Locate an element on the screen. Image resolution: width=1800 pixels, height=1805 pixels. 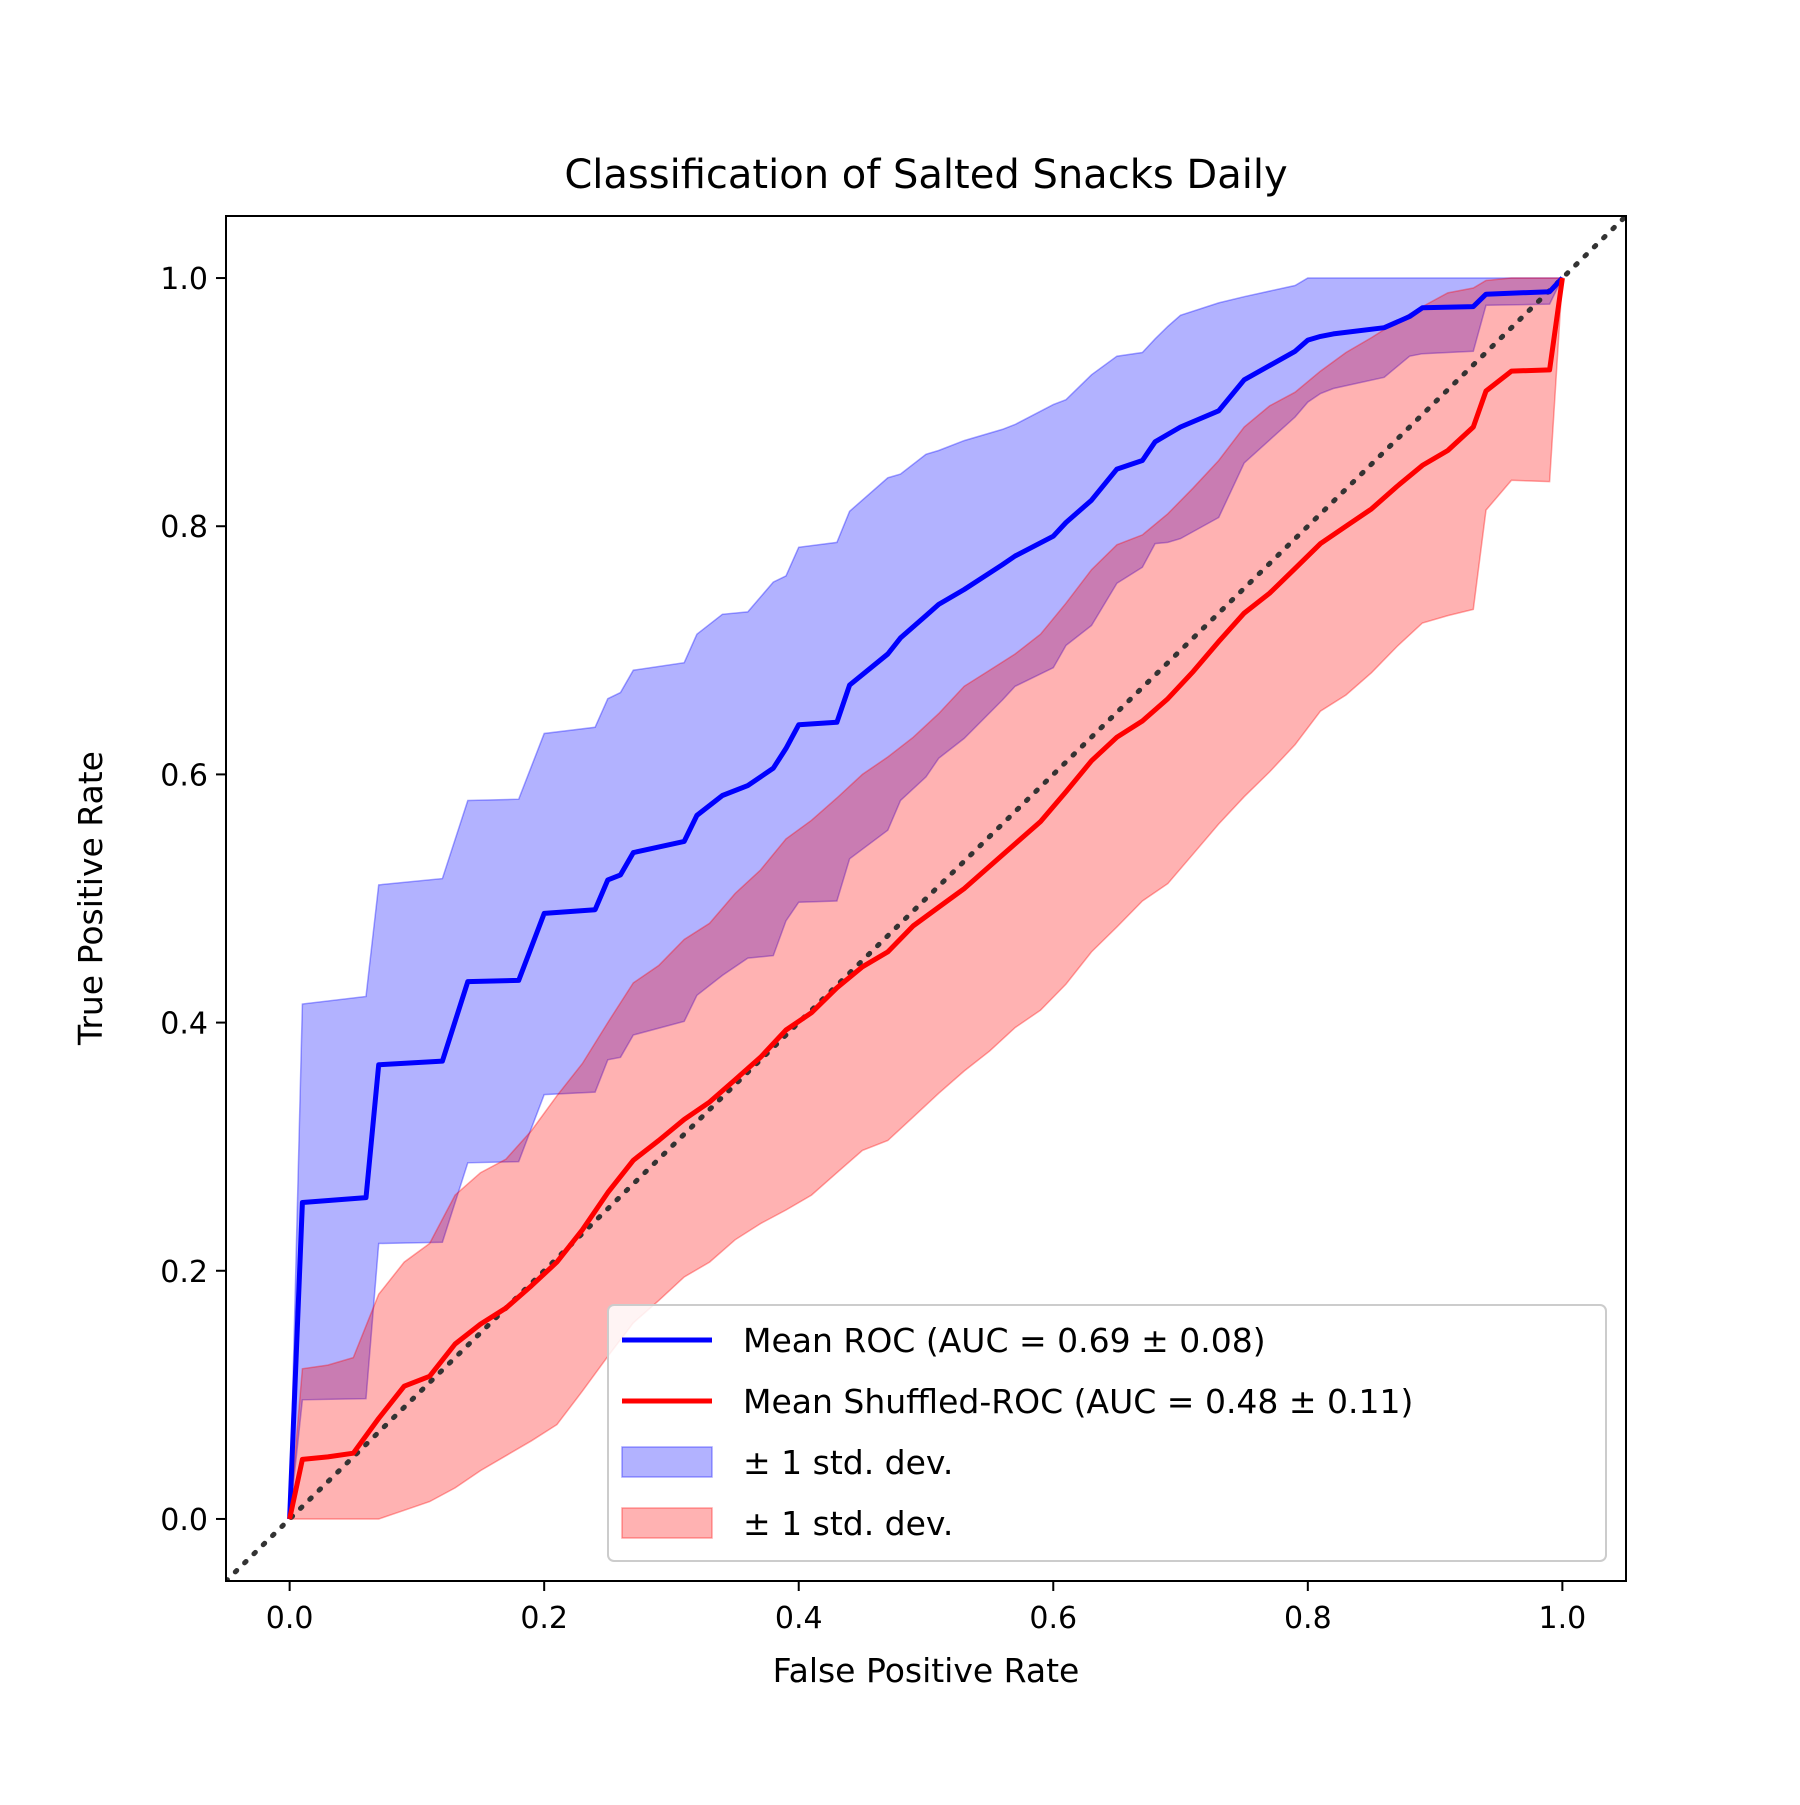
y-tick-label: 0.8 is located at coordinates (184, 527).